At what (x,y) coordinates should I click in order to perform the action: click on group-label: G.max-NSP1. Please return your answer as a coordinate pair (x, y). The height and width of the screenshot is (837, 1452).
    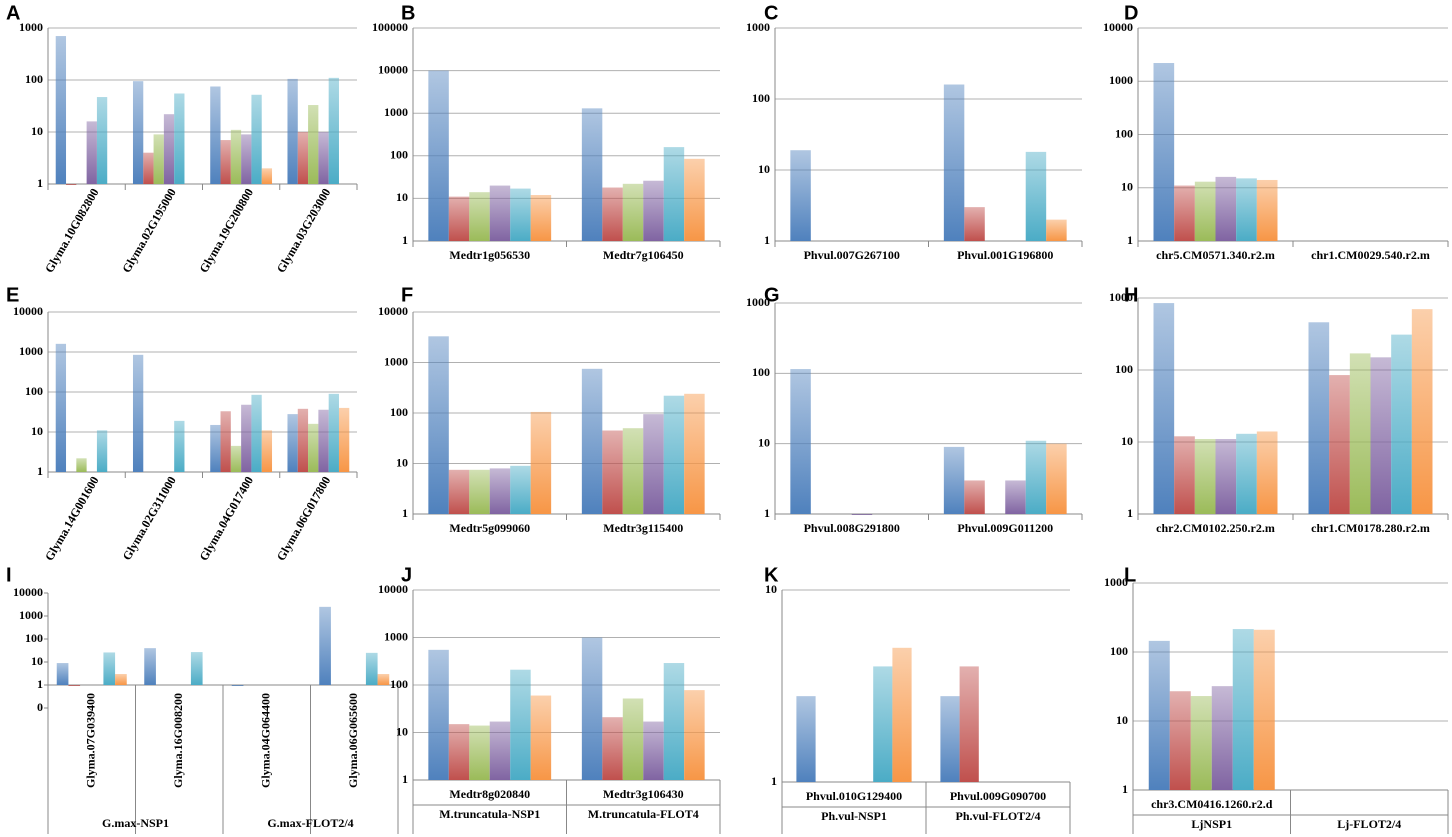
    Looking at the image, I should click on (135, 823).